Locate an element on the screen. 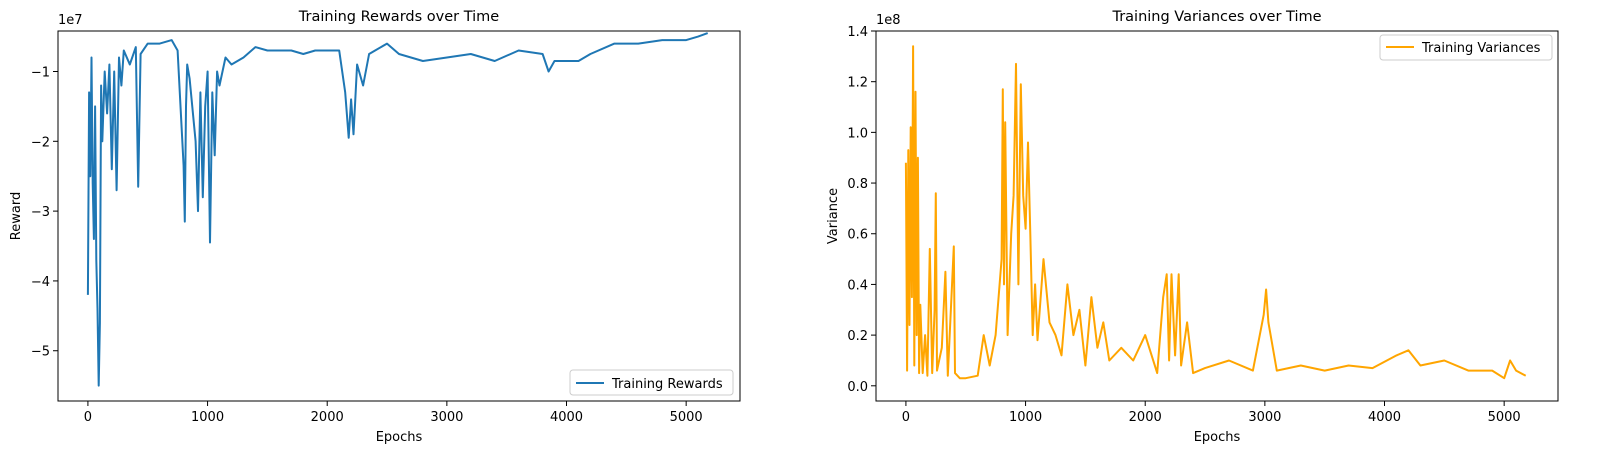 This screenshot has width=1619, height=468. variances-y-tick-label: 1.4 is located at coordinates (857, 32).